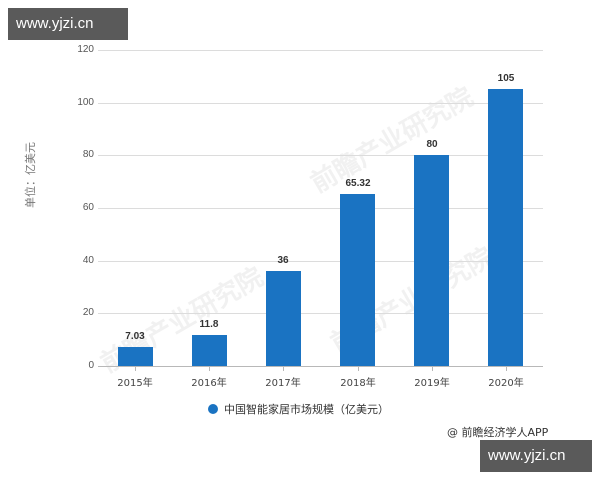 This screenshot has width=600, height=480. Describe the element at coordinates (306, 409) in the screenshot. I see `legend-label: 中国智能家居市场规模（亿美元）` at that location.